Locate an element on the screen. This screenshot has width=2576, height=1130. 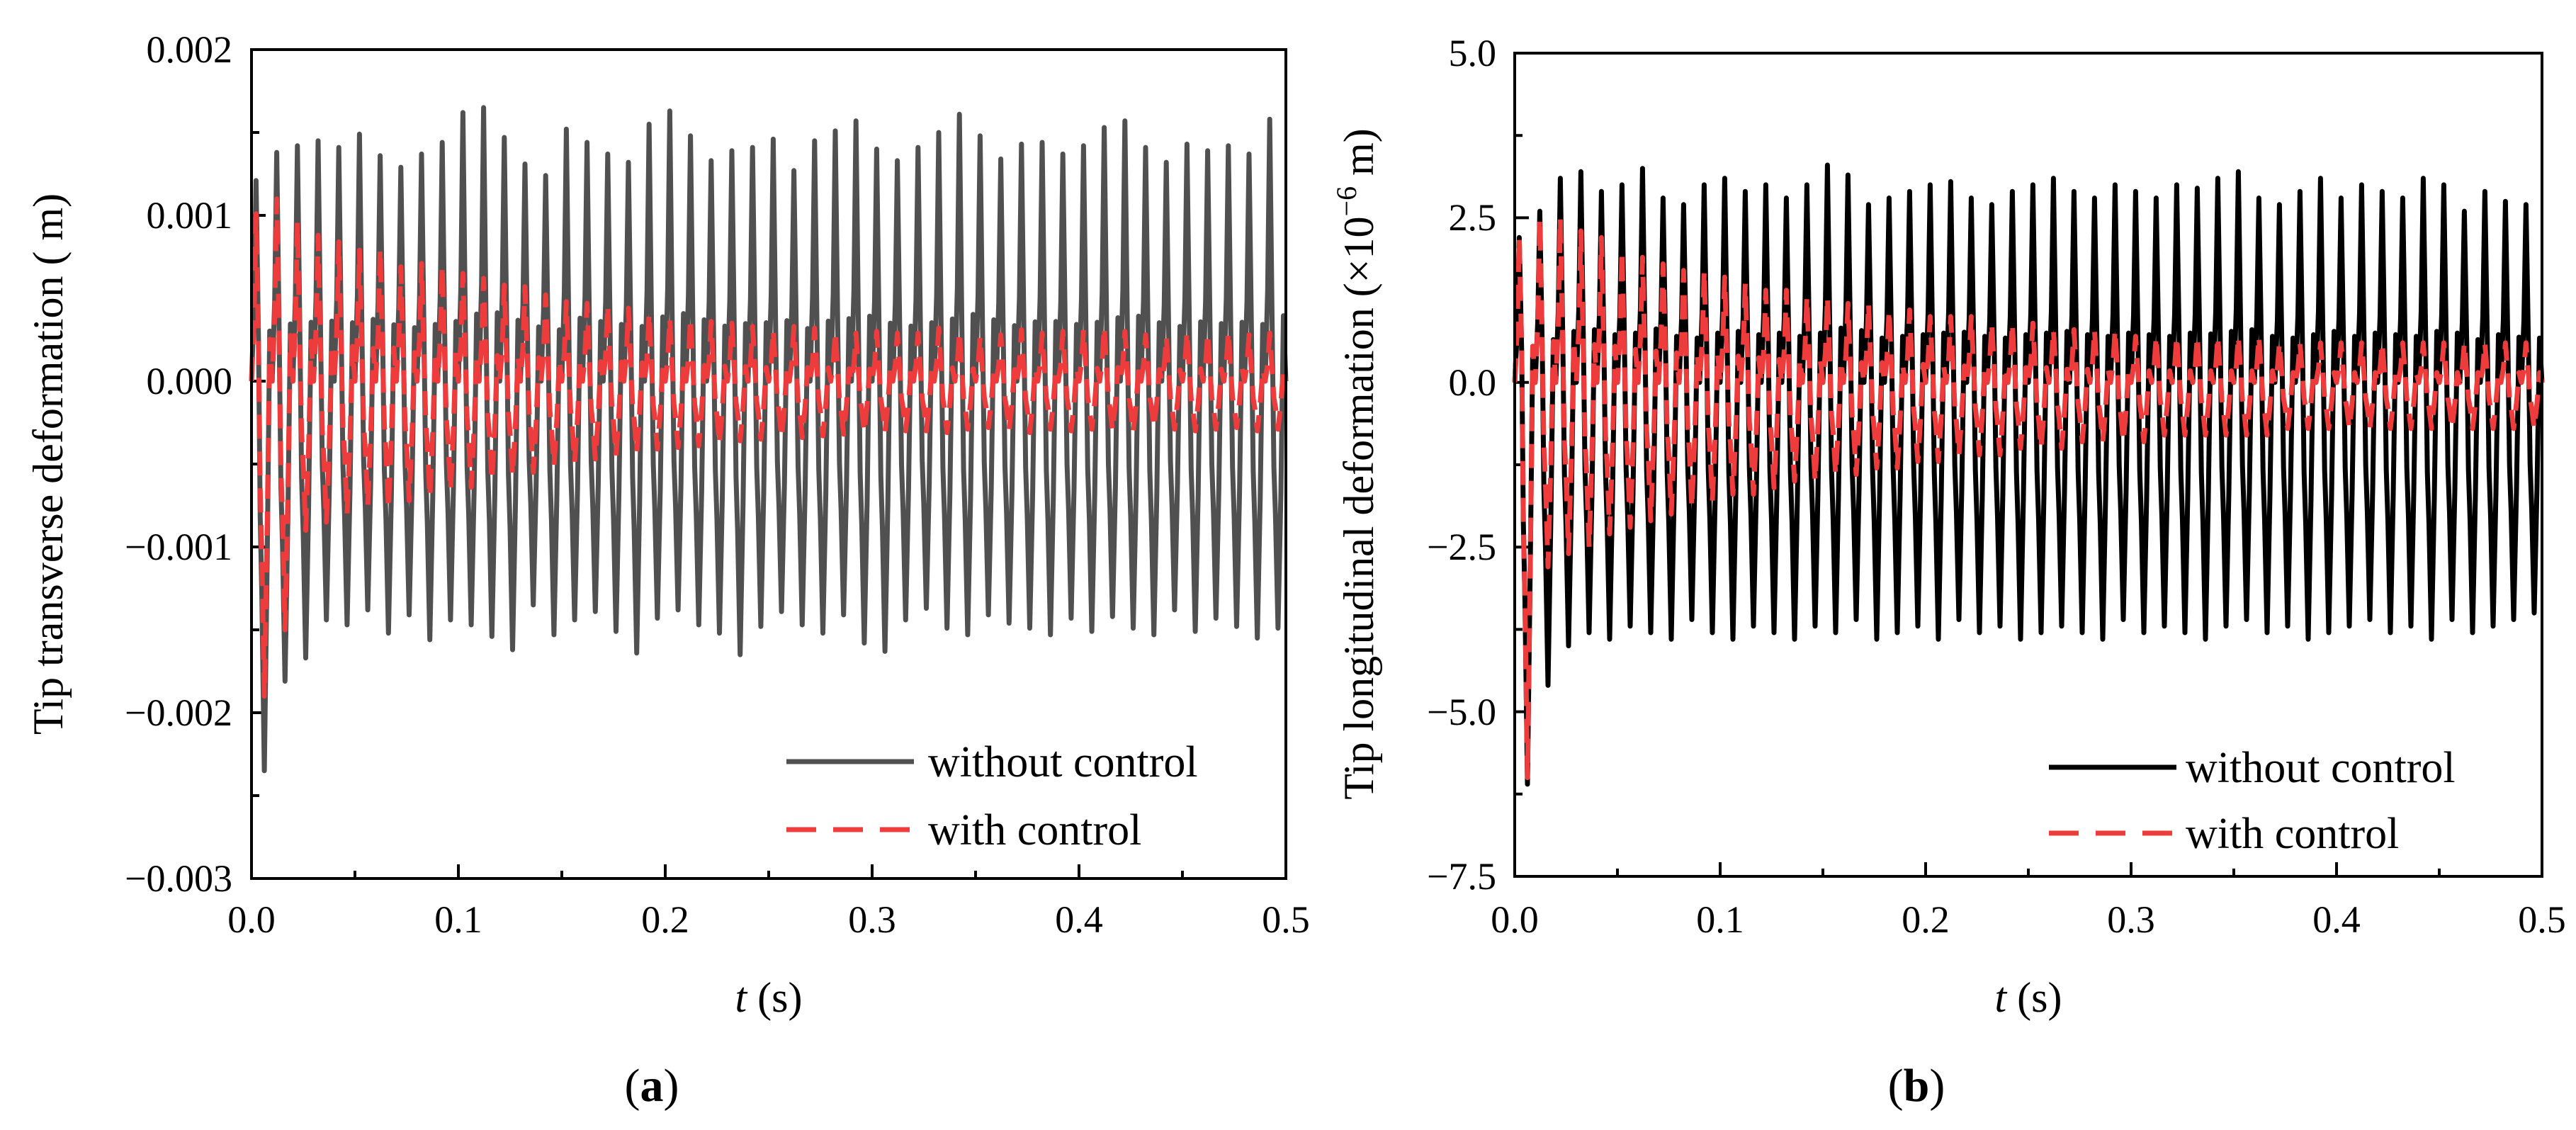
chart-b-xtick-label: 0.0 is located at coordinates (1515, 920).